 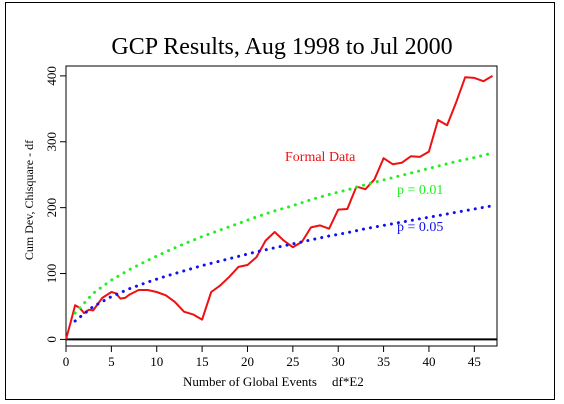 I want to click on x-tick-label: 45, so click(x=474, y=361).